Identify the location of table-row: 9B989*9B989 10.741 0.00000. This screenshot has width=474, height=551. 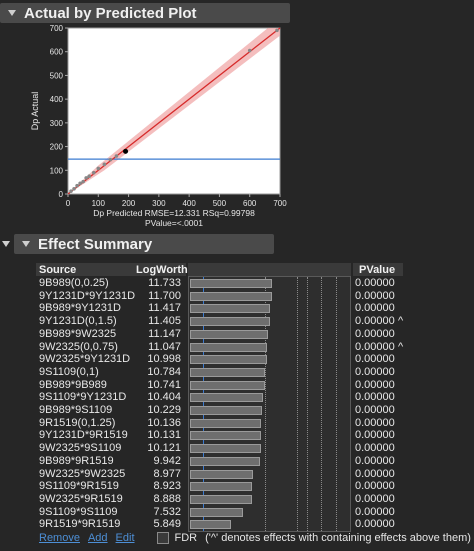
(237, 385).